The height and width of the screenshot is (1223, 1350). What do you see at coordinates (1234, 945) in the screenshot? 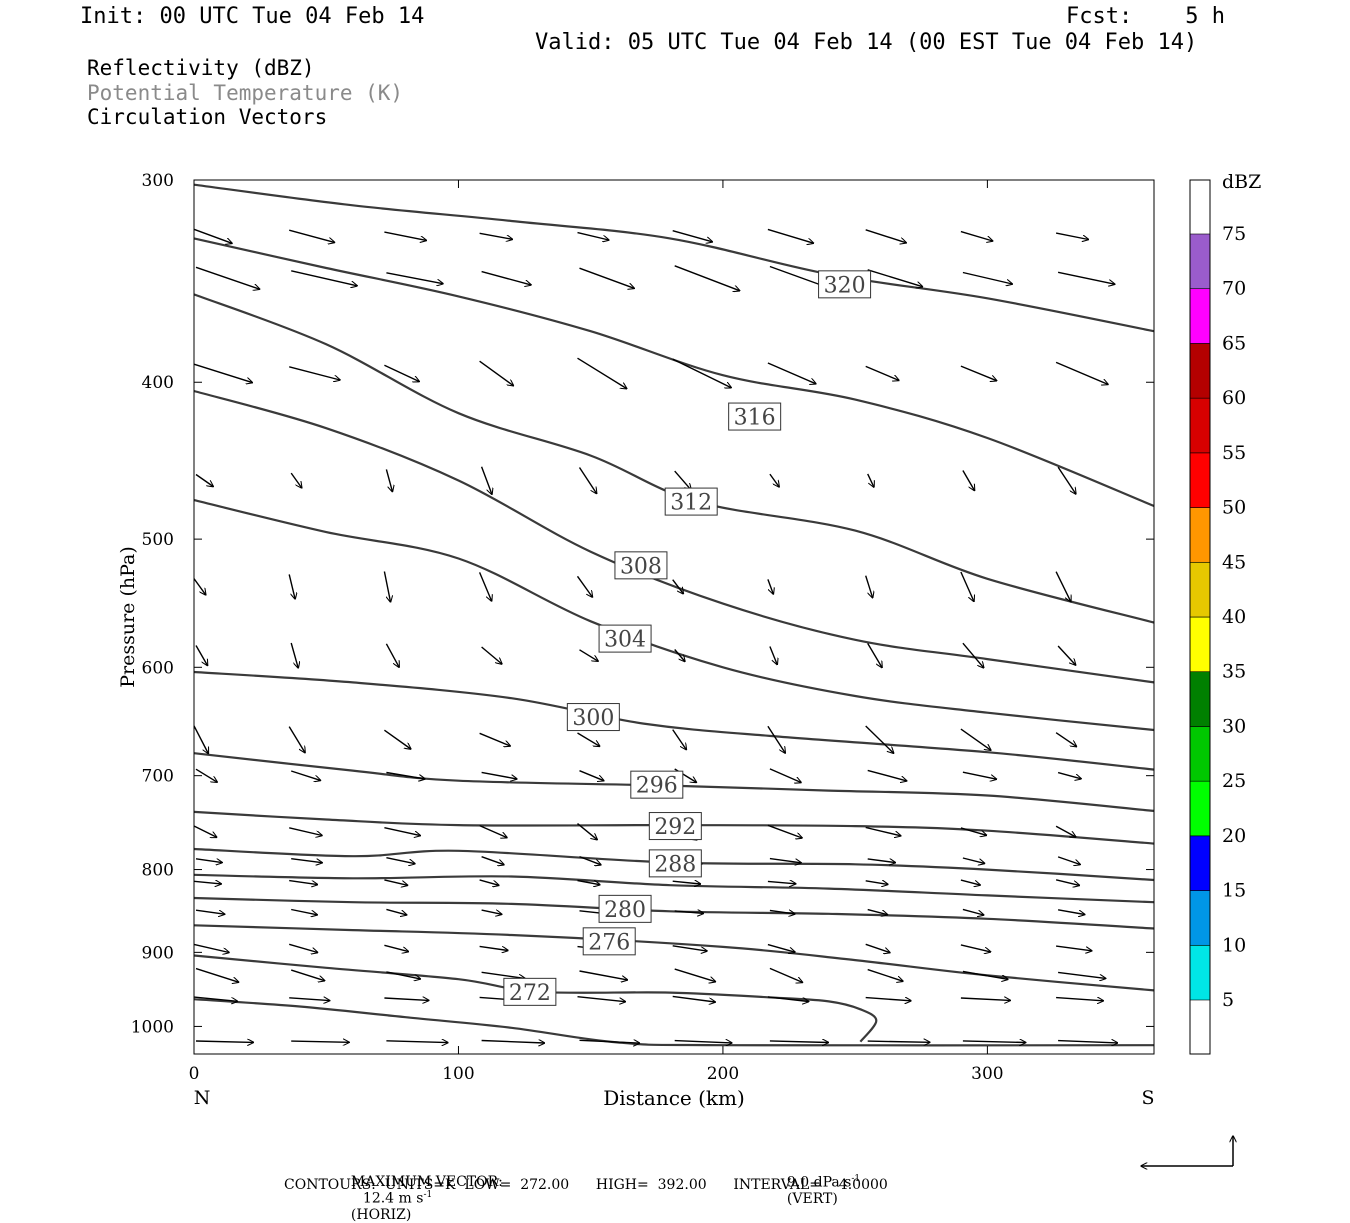
I see `colorbar-tick-10: 10` at bounding box center [1234, 945].